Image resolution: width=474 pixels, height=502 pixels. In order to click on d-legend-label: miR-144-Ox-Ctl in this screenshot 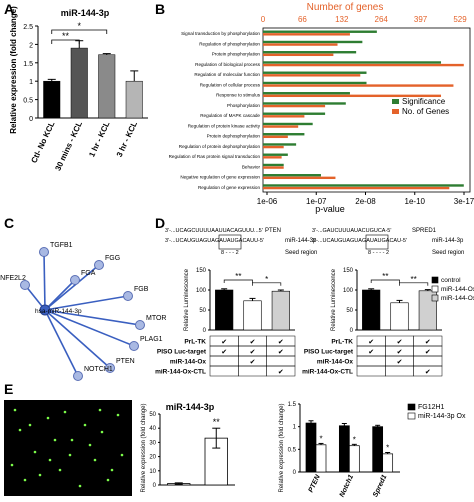, I will do `click(457, 298)`.